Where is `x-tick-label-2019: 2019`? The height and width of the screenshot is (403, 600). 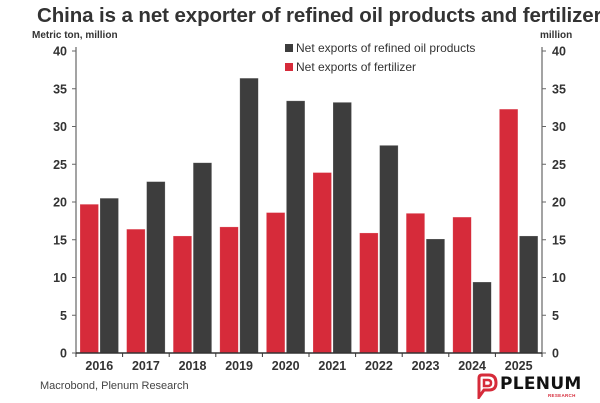
x-tick-label-2019: 2019 is located at coordinates (239, 366).